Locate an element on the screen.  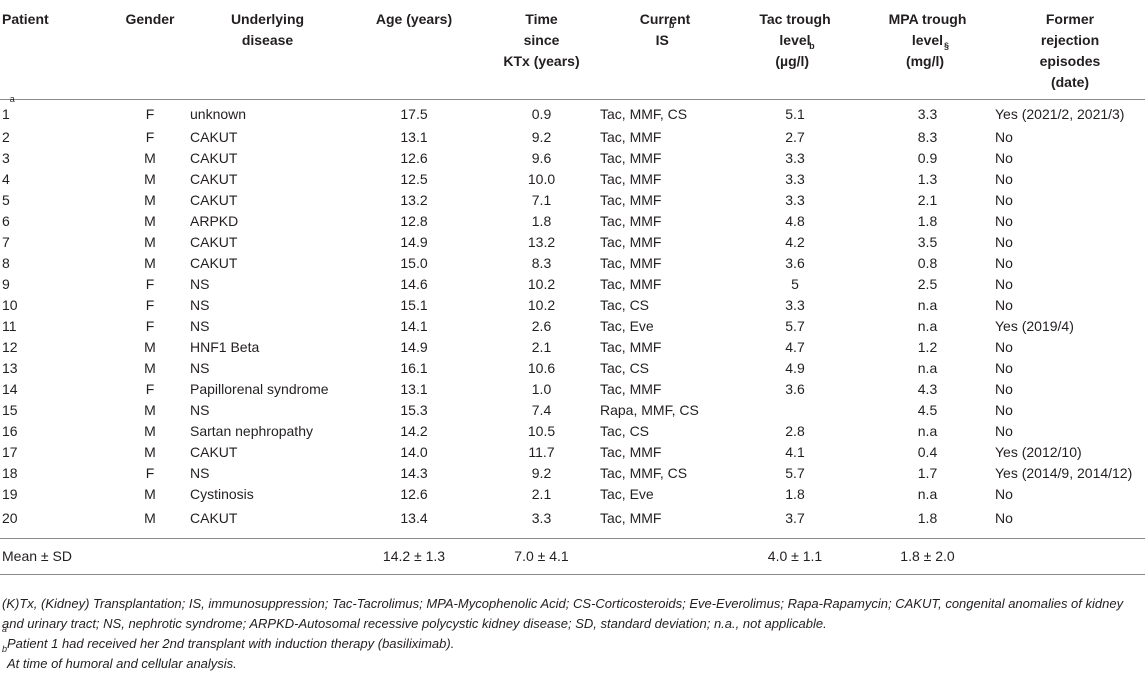
cell-current-is: Tac, Eve is located at coordinates (627, 493).